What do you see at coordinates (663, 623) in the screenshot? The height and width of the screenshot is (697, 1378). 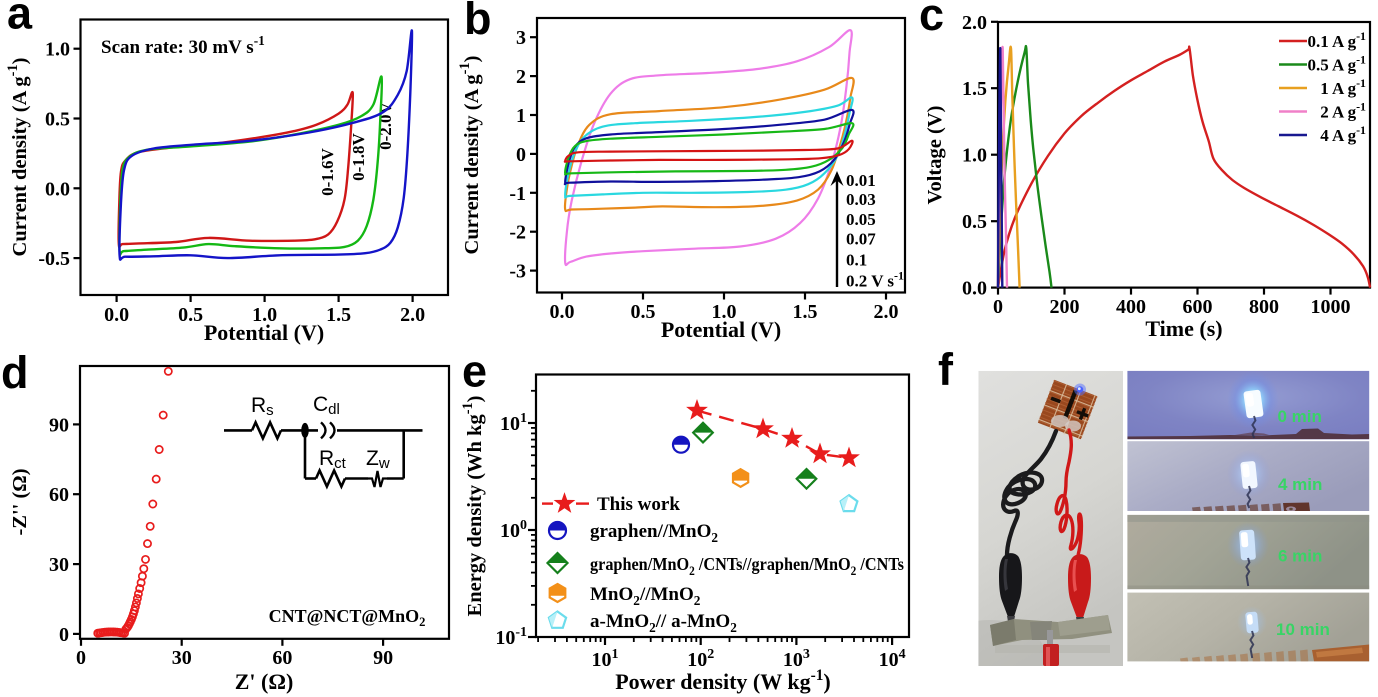 I see `svg-text: a-MnO2// a-MnO2` at bounding box center [663, 623].